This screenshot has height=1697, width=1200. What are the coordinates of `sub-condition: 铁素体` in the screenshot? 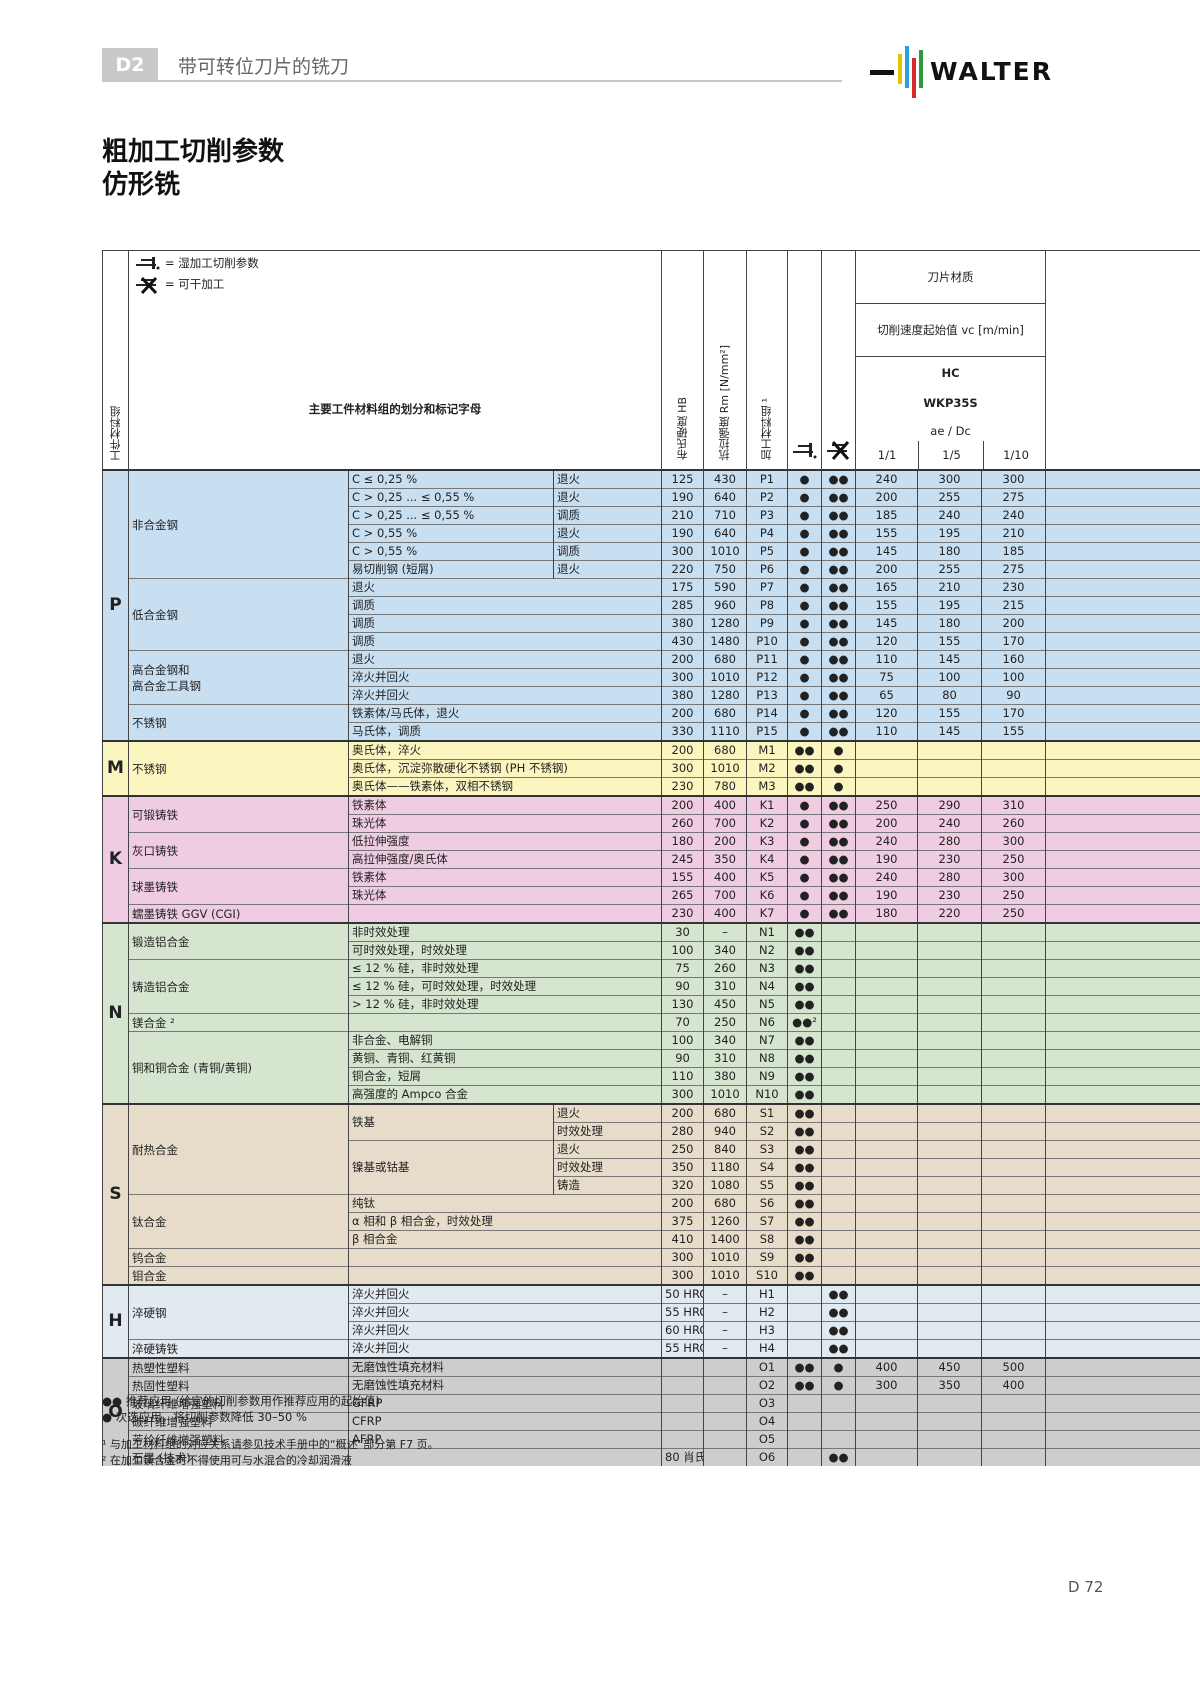 It's located at (504, 877).